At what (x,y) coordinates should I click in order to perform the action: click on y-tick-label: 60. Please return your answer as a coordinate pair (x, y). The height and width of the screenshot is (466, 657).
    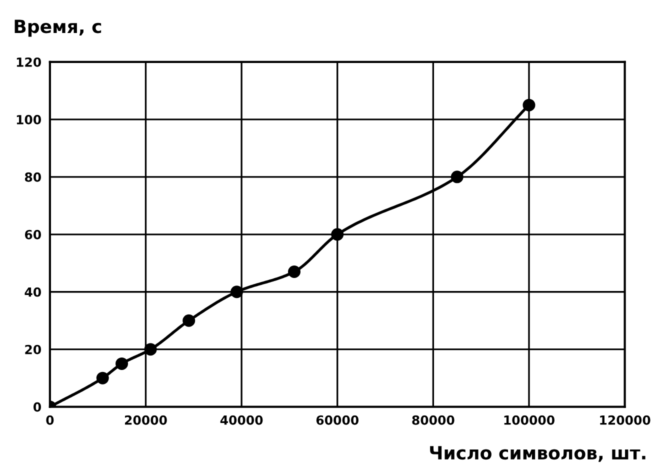
    Looking at the image, I should click on (32, 235).